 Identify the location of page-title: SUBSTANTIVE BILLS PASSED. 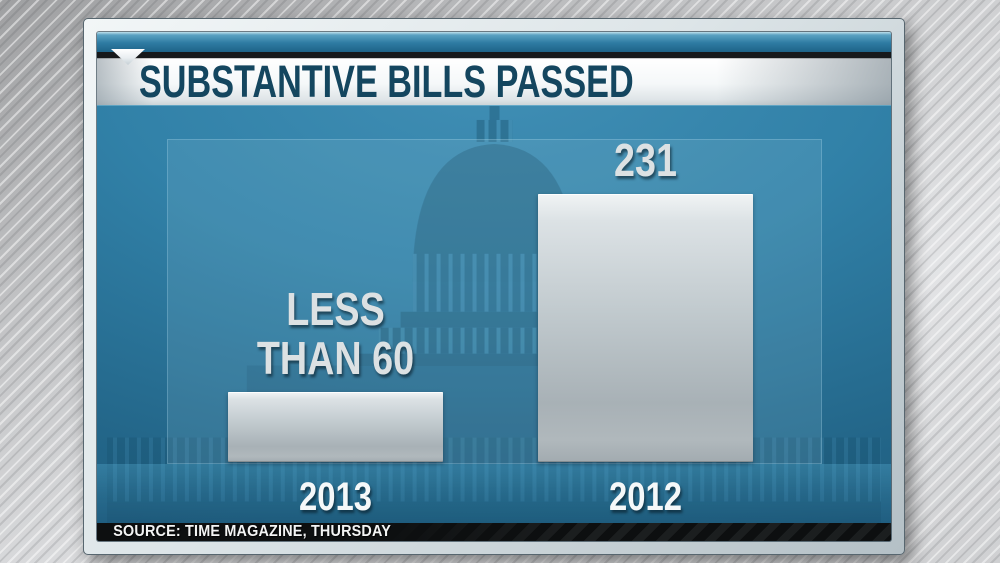
(386, 81).